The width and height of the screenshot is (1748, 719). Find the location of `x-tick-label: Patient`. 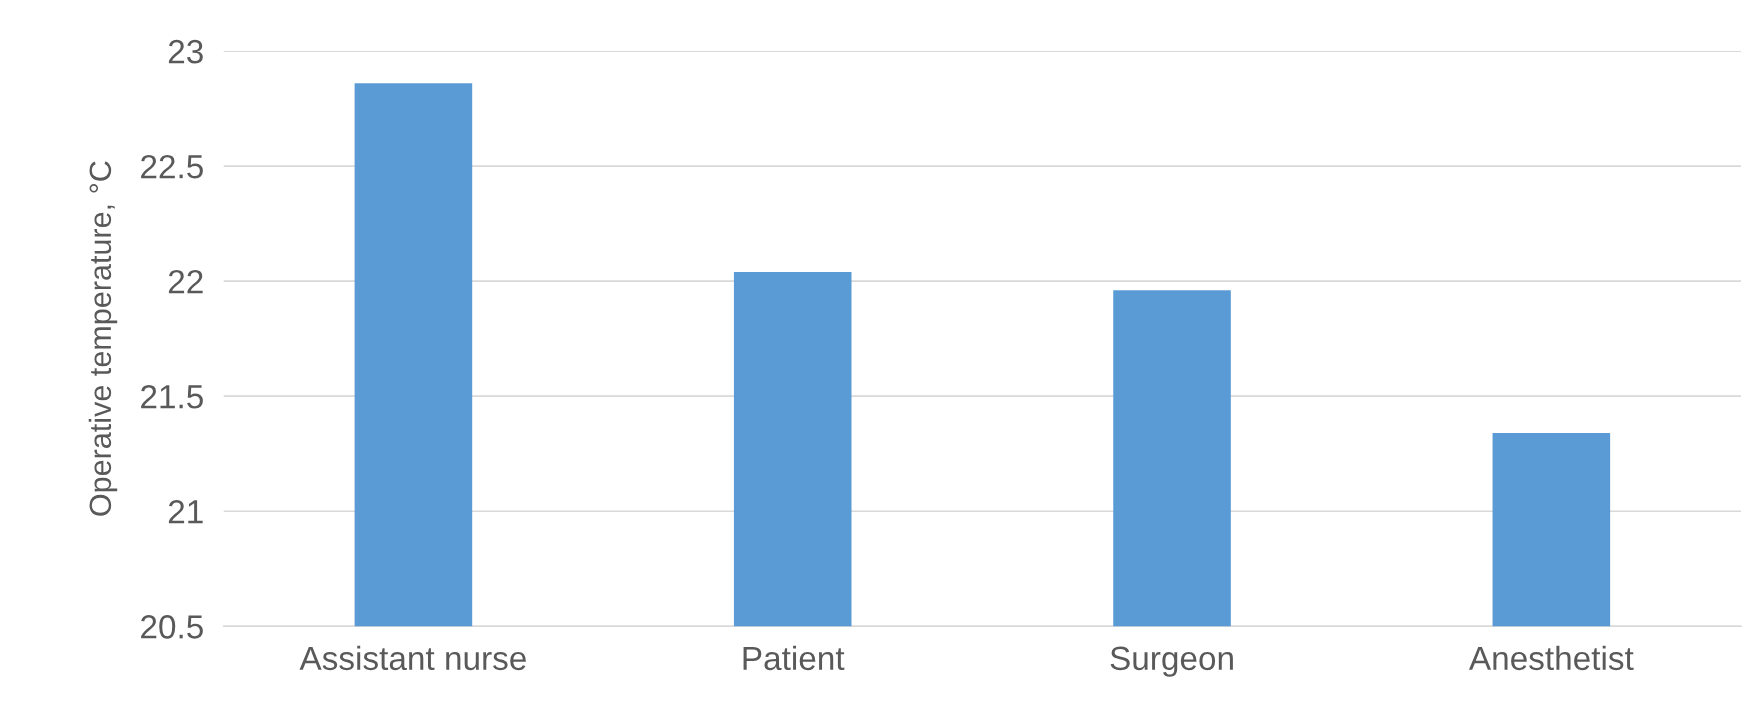

x-tick-label: Patient is located at coordinates (794, 658).